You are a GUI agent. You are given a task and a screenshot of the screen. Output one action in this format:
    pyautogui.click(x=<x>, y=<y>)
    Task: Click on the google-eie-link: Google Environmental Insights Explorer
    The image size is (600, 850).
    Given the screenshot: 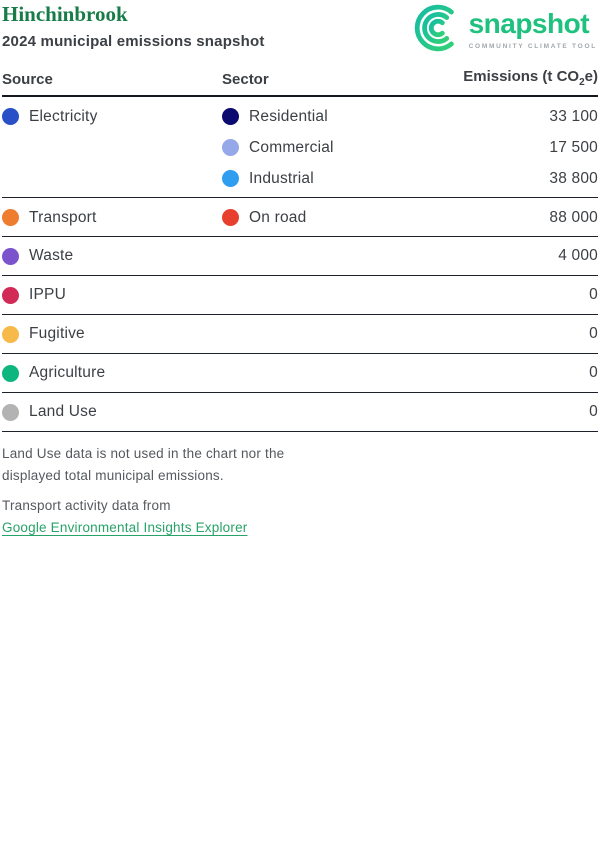 What is the action you would take?
    pyautogui.click(x=125, y=527)
    